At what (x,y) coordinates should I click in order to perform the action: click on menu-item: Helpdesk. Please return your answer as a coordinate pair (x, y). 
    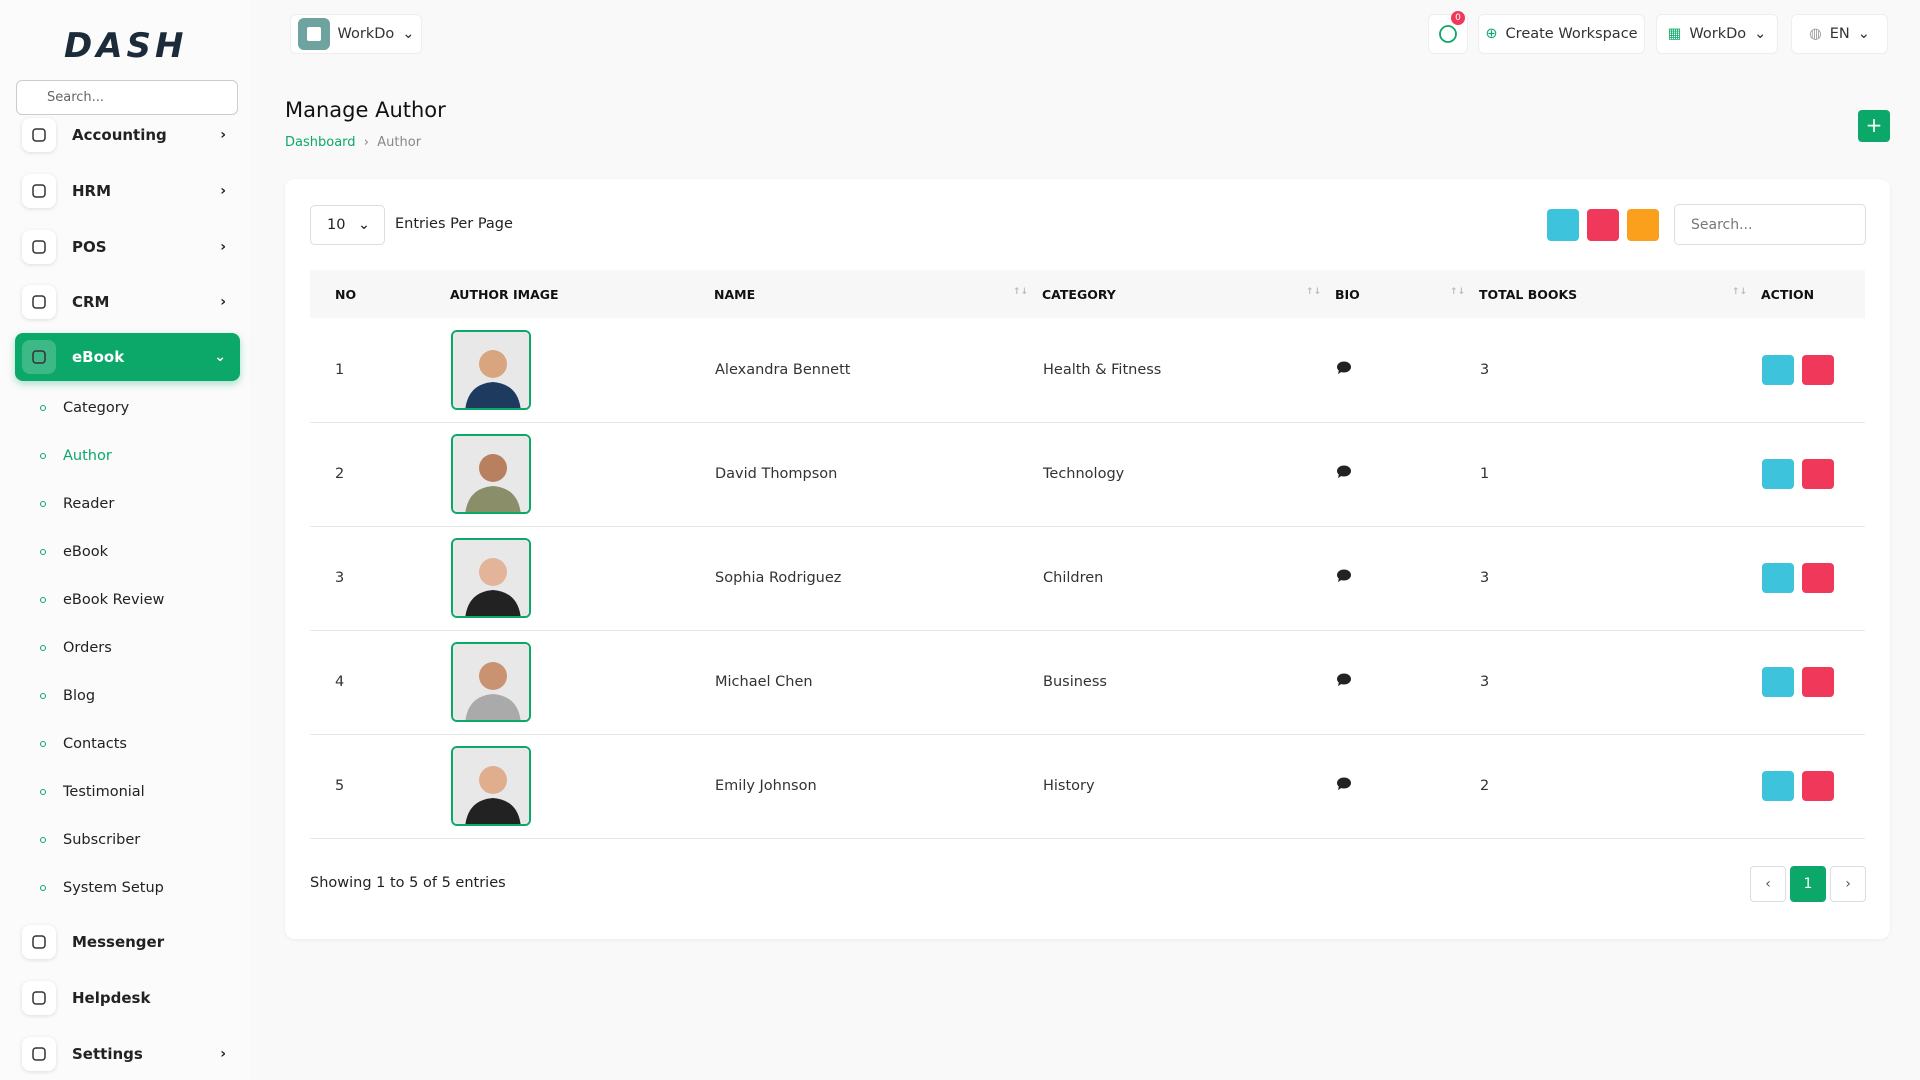
    Looking at the image, I should click on (127, 998).